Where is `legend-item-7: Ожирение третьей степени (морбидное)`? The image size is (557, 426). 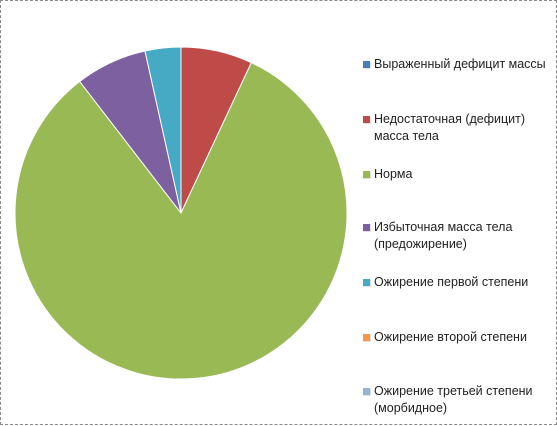 legend-item-7: Ожирение третьей степени (морбидное) is located at coordinates (458, 400).